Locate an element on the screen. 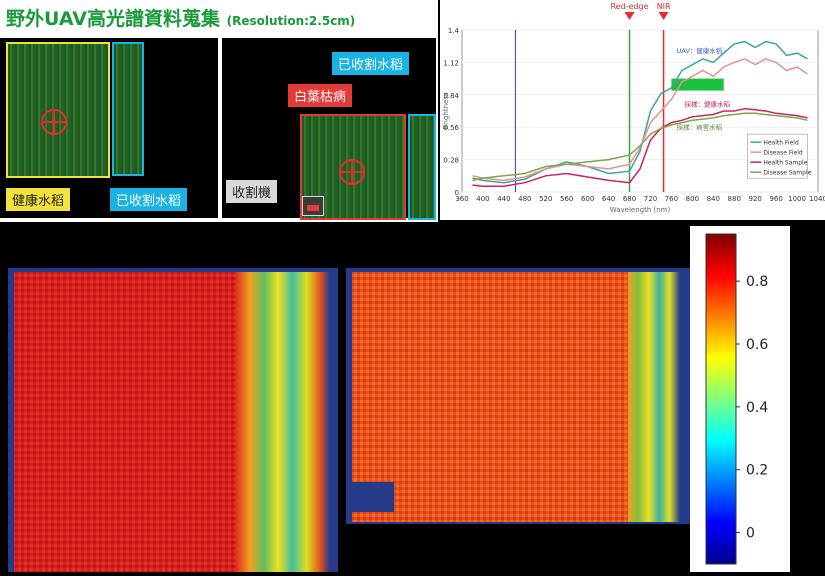 The height and width of the screenshot is (576, 825). y-tick-label: 0.28 is located at coordinates (451, 161).